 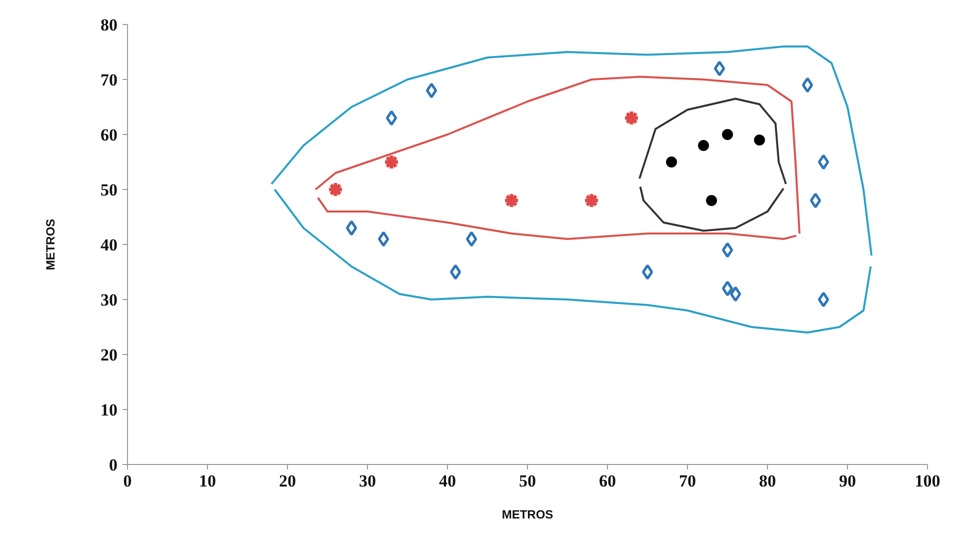 What do you see at coordinates (51, 244) in the screenshot?
I see `y-axis-title: METROS` at bounding box center [51, 244].